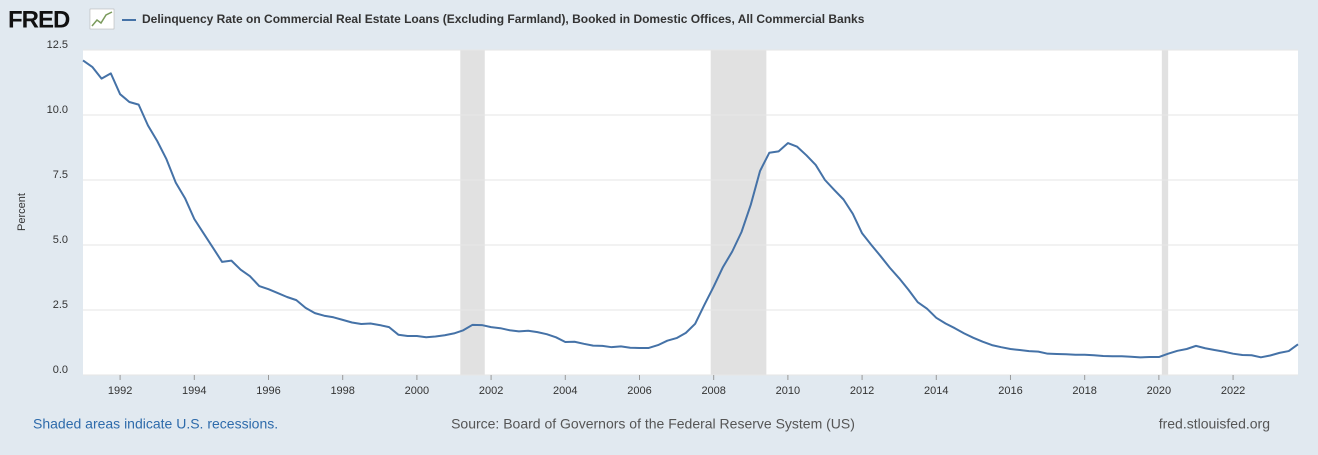 The width and height of the screenshot is (1318, 455). What do you see at coordinates (22, 212) in the screenshot?
I see `y-axis-label: Percent` at bounding box center [22, 212].